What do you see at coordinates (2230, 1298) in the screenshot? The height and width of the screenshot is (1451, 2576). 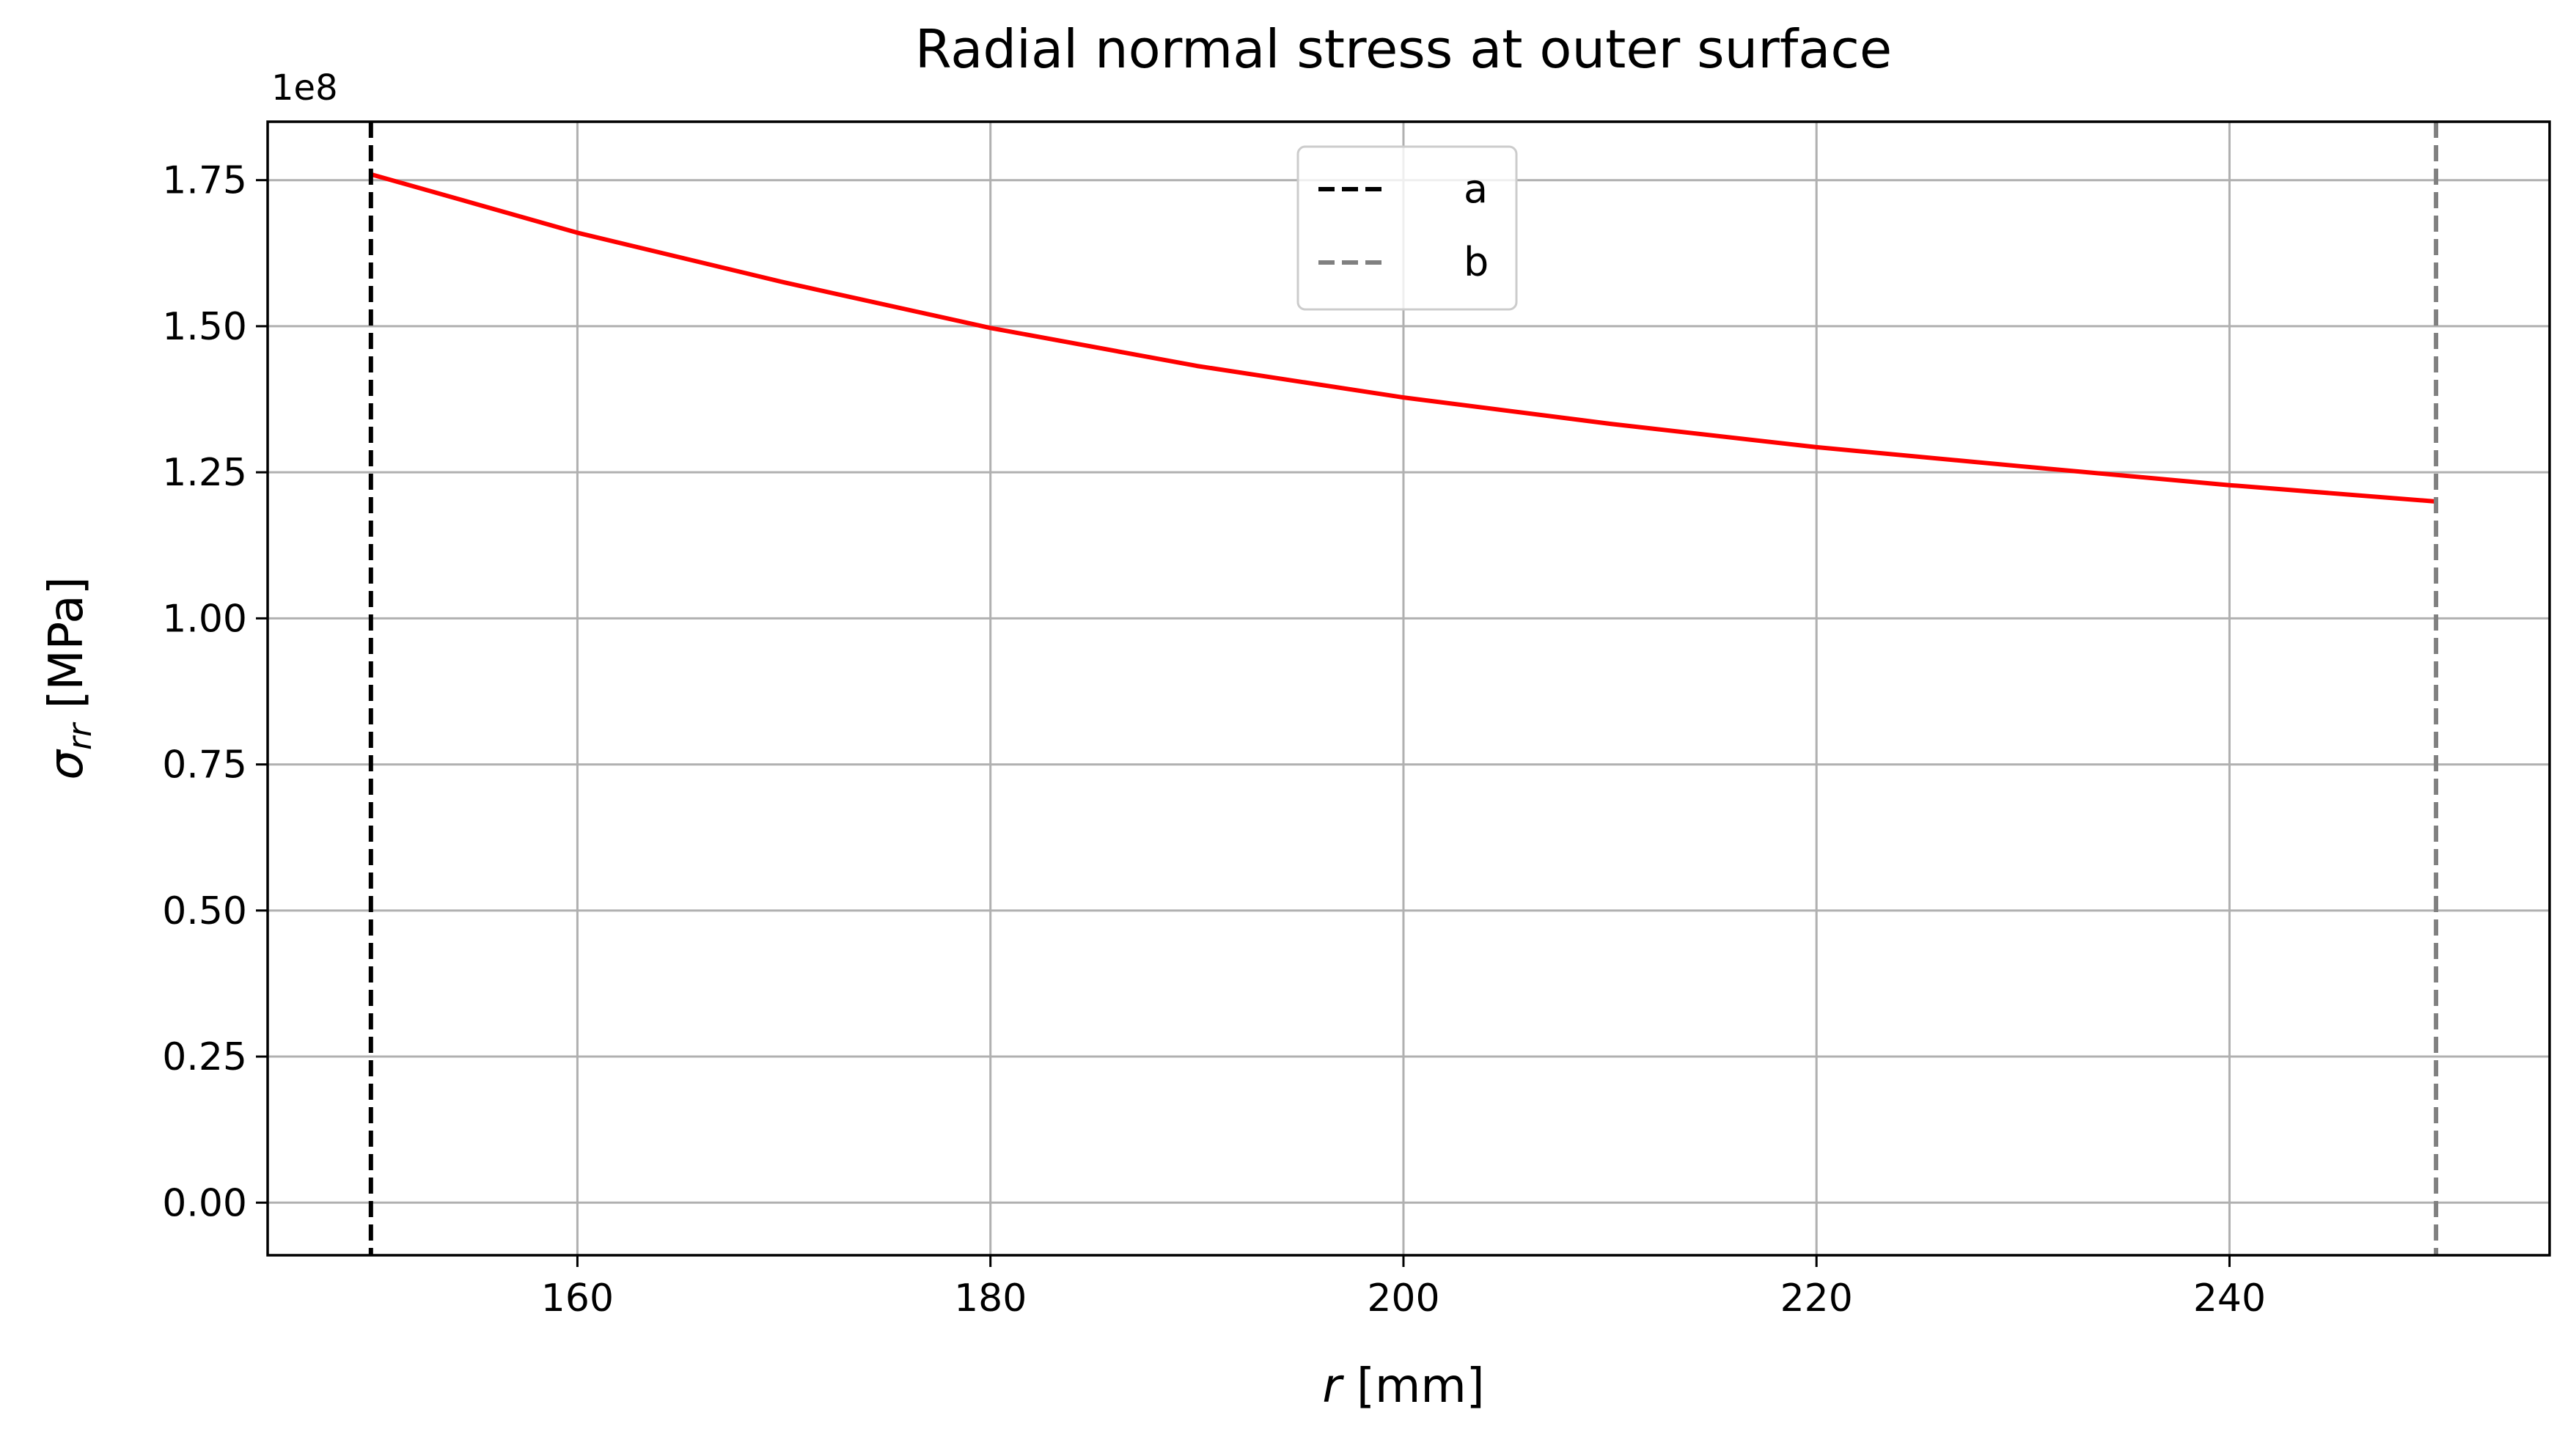 I see `x-tick-label: 240` at bounding box center [2230, 1298].